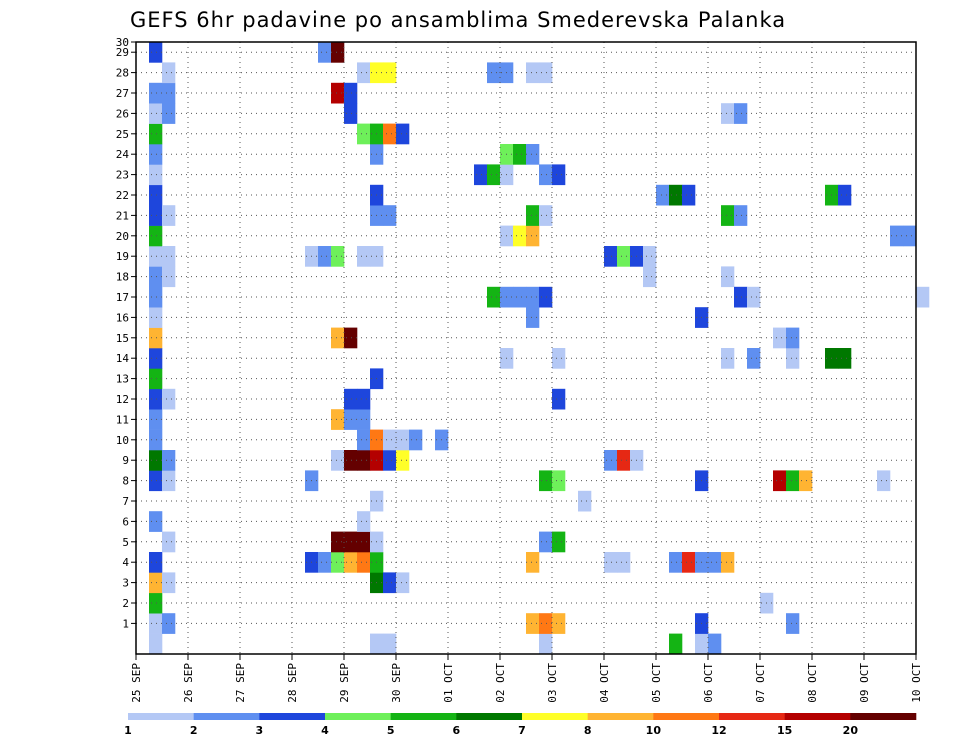 Image resolution: width=960 pixels, height=742 pixels. What do you see at coordinates (654, 730) in the screenshot?
I see `colorbar-label: 10` at bounding box center [654, 730].